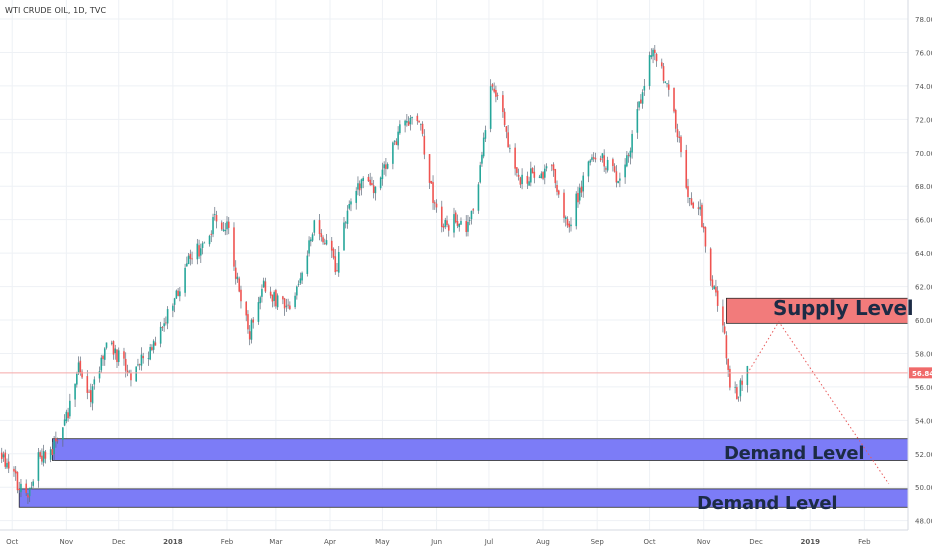 This screenshot has width=932, height=555. Describe the element at coordinates (923, 354) in the screenshot. I see `y-tick-label: 58.00` at that location.